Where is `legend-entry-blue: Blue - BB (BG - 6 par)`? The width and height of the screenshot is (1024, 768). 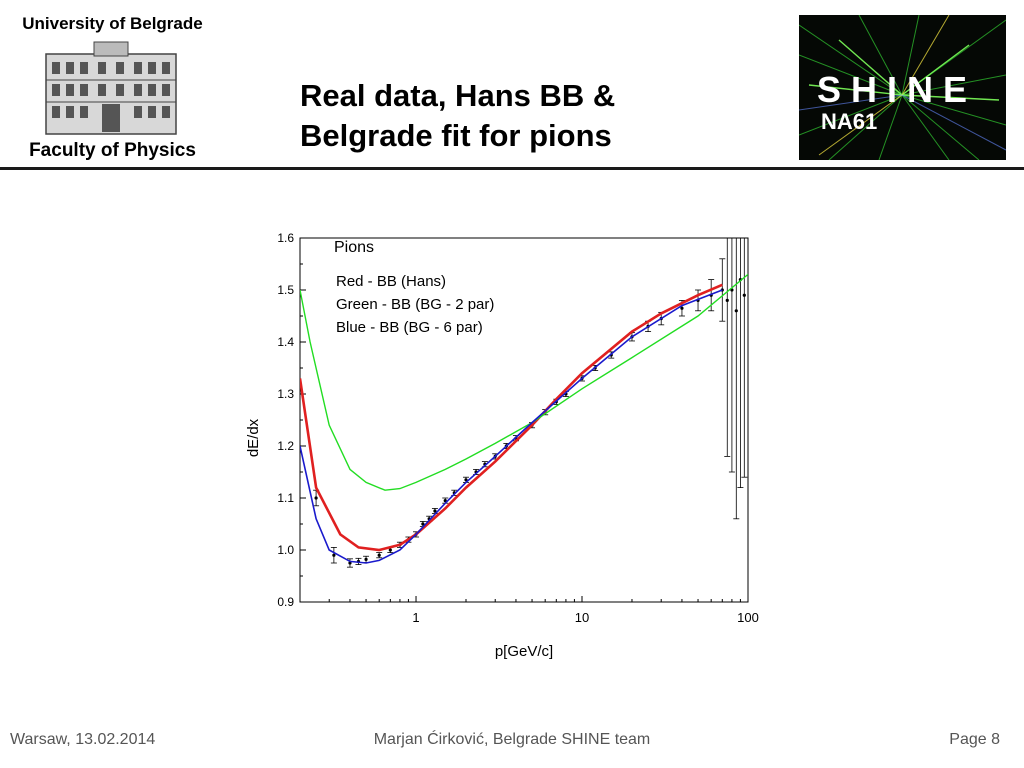 legend-entry-blue: Blue - BB (BG - 6 par) is located at coordinates (409, 327).